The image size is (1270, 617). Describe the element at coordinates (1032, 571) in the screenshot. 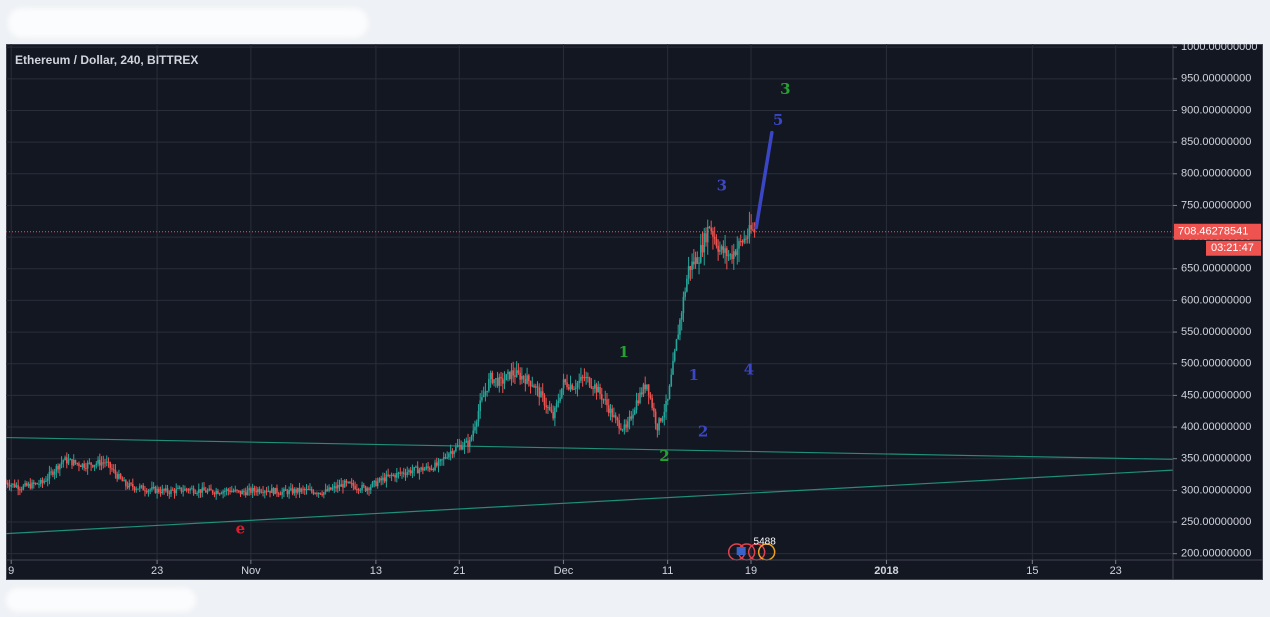

I see `x-tick-label: 15` at that location.